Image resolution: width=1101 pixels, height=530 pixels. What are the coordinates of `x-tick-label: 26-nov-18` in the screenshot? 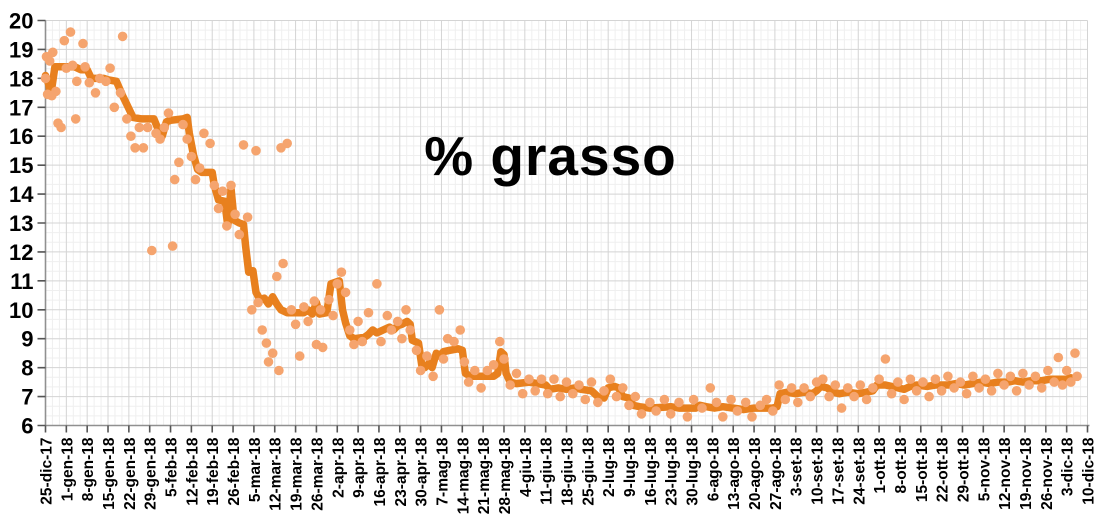 It's located at (1047, 473).